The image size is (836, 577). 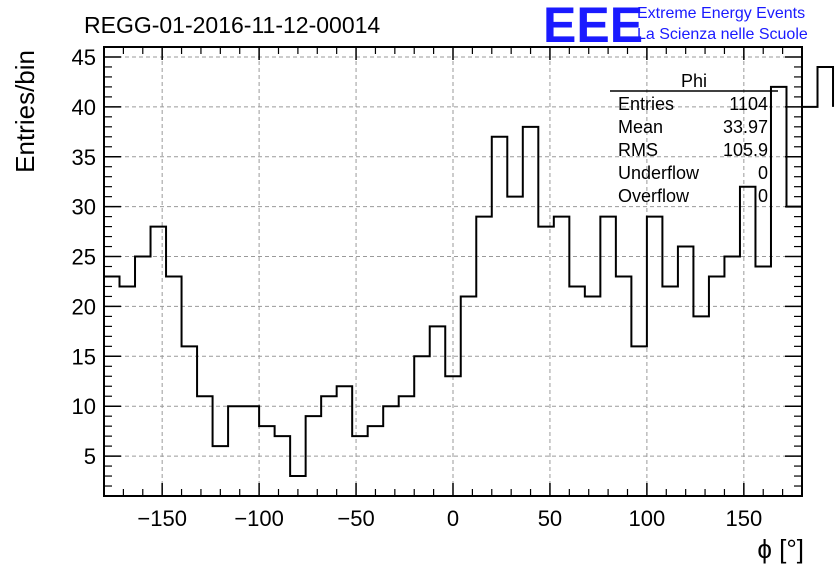 I want to click on y-tick-label: 30, so click(x=84, y=207).